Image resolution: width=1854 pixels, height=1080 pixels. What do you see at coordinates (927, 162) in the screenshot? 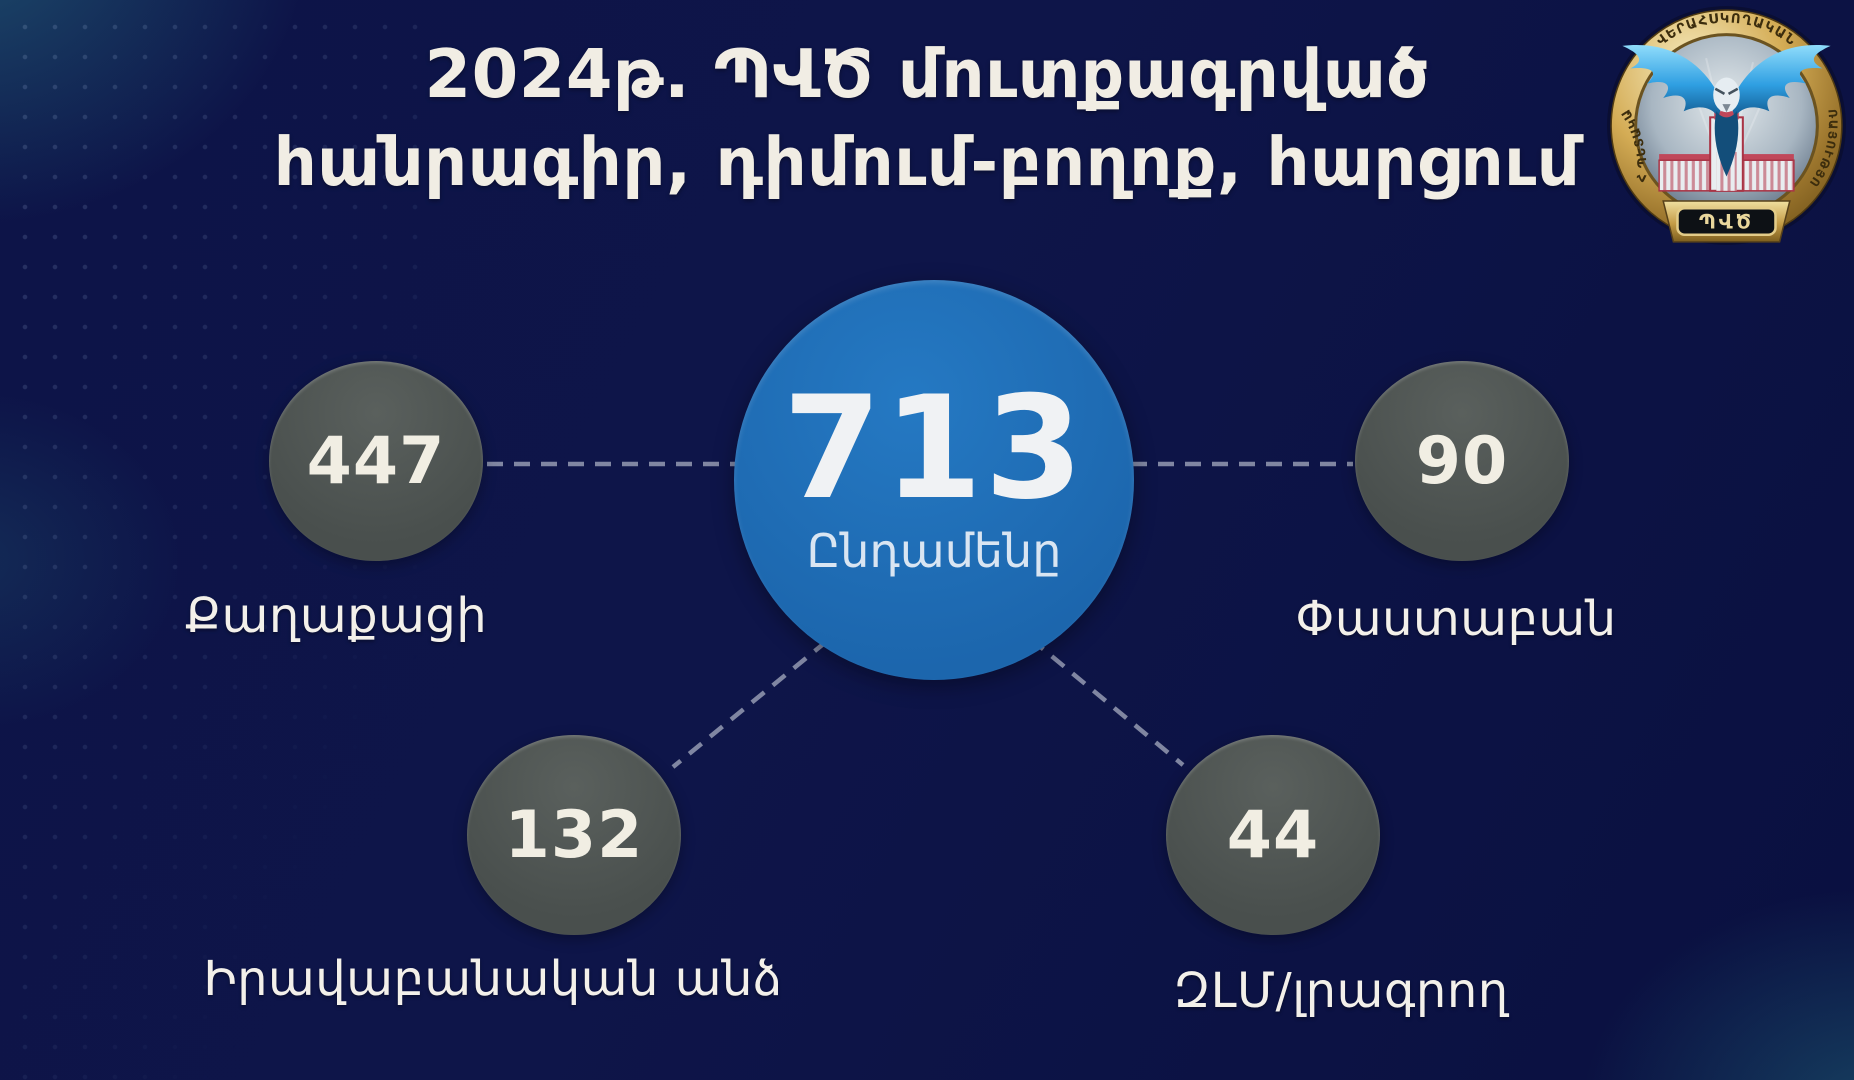
I see `title-line-2: հանրագիր, դիմում-բողոք, հարցում` at bounding box center [927, 162].